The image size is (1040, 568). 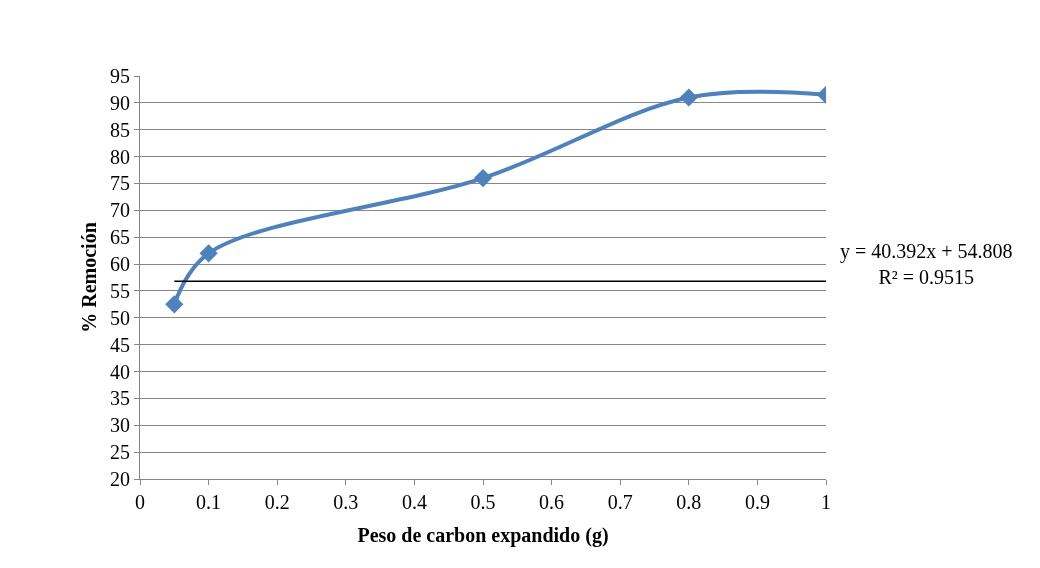 I want to click on y-tick-label: 20, so click(x=120, y=479).